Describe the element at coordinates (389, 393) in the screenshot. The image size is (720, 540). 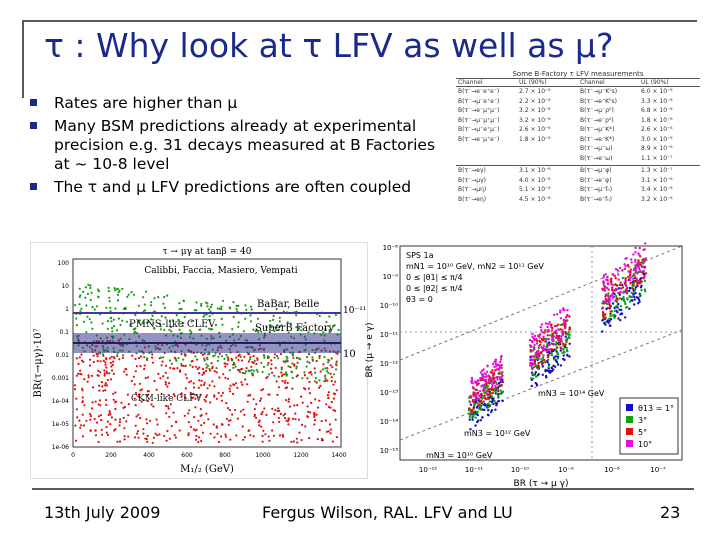
I see `y-tick-label: 10⁻¹³` at that location.